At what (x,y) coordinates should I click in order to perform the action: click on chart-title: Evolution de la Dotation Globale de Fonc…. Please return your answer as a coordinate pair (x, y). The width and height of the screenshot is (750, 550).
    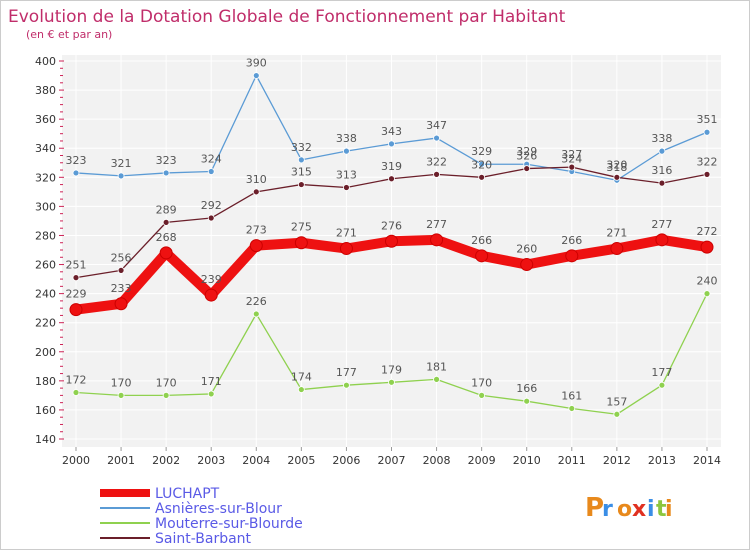
    Looking at the image, I should click on (287, 17).